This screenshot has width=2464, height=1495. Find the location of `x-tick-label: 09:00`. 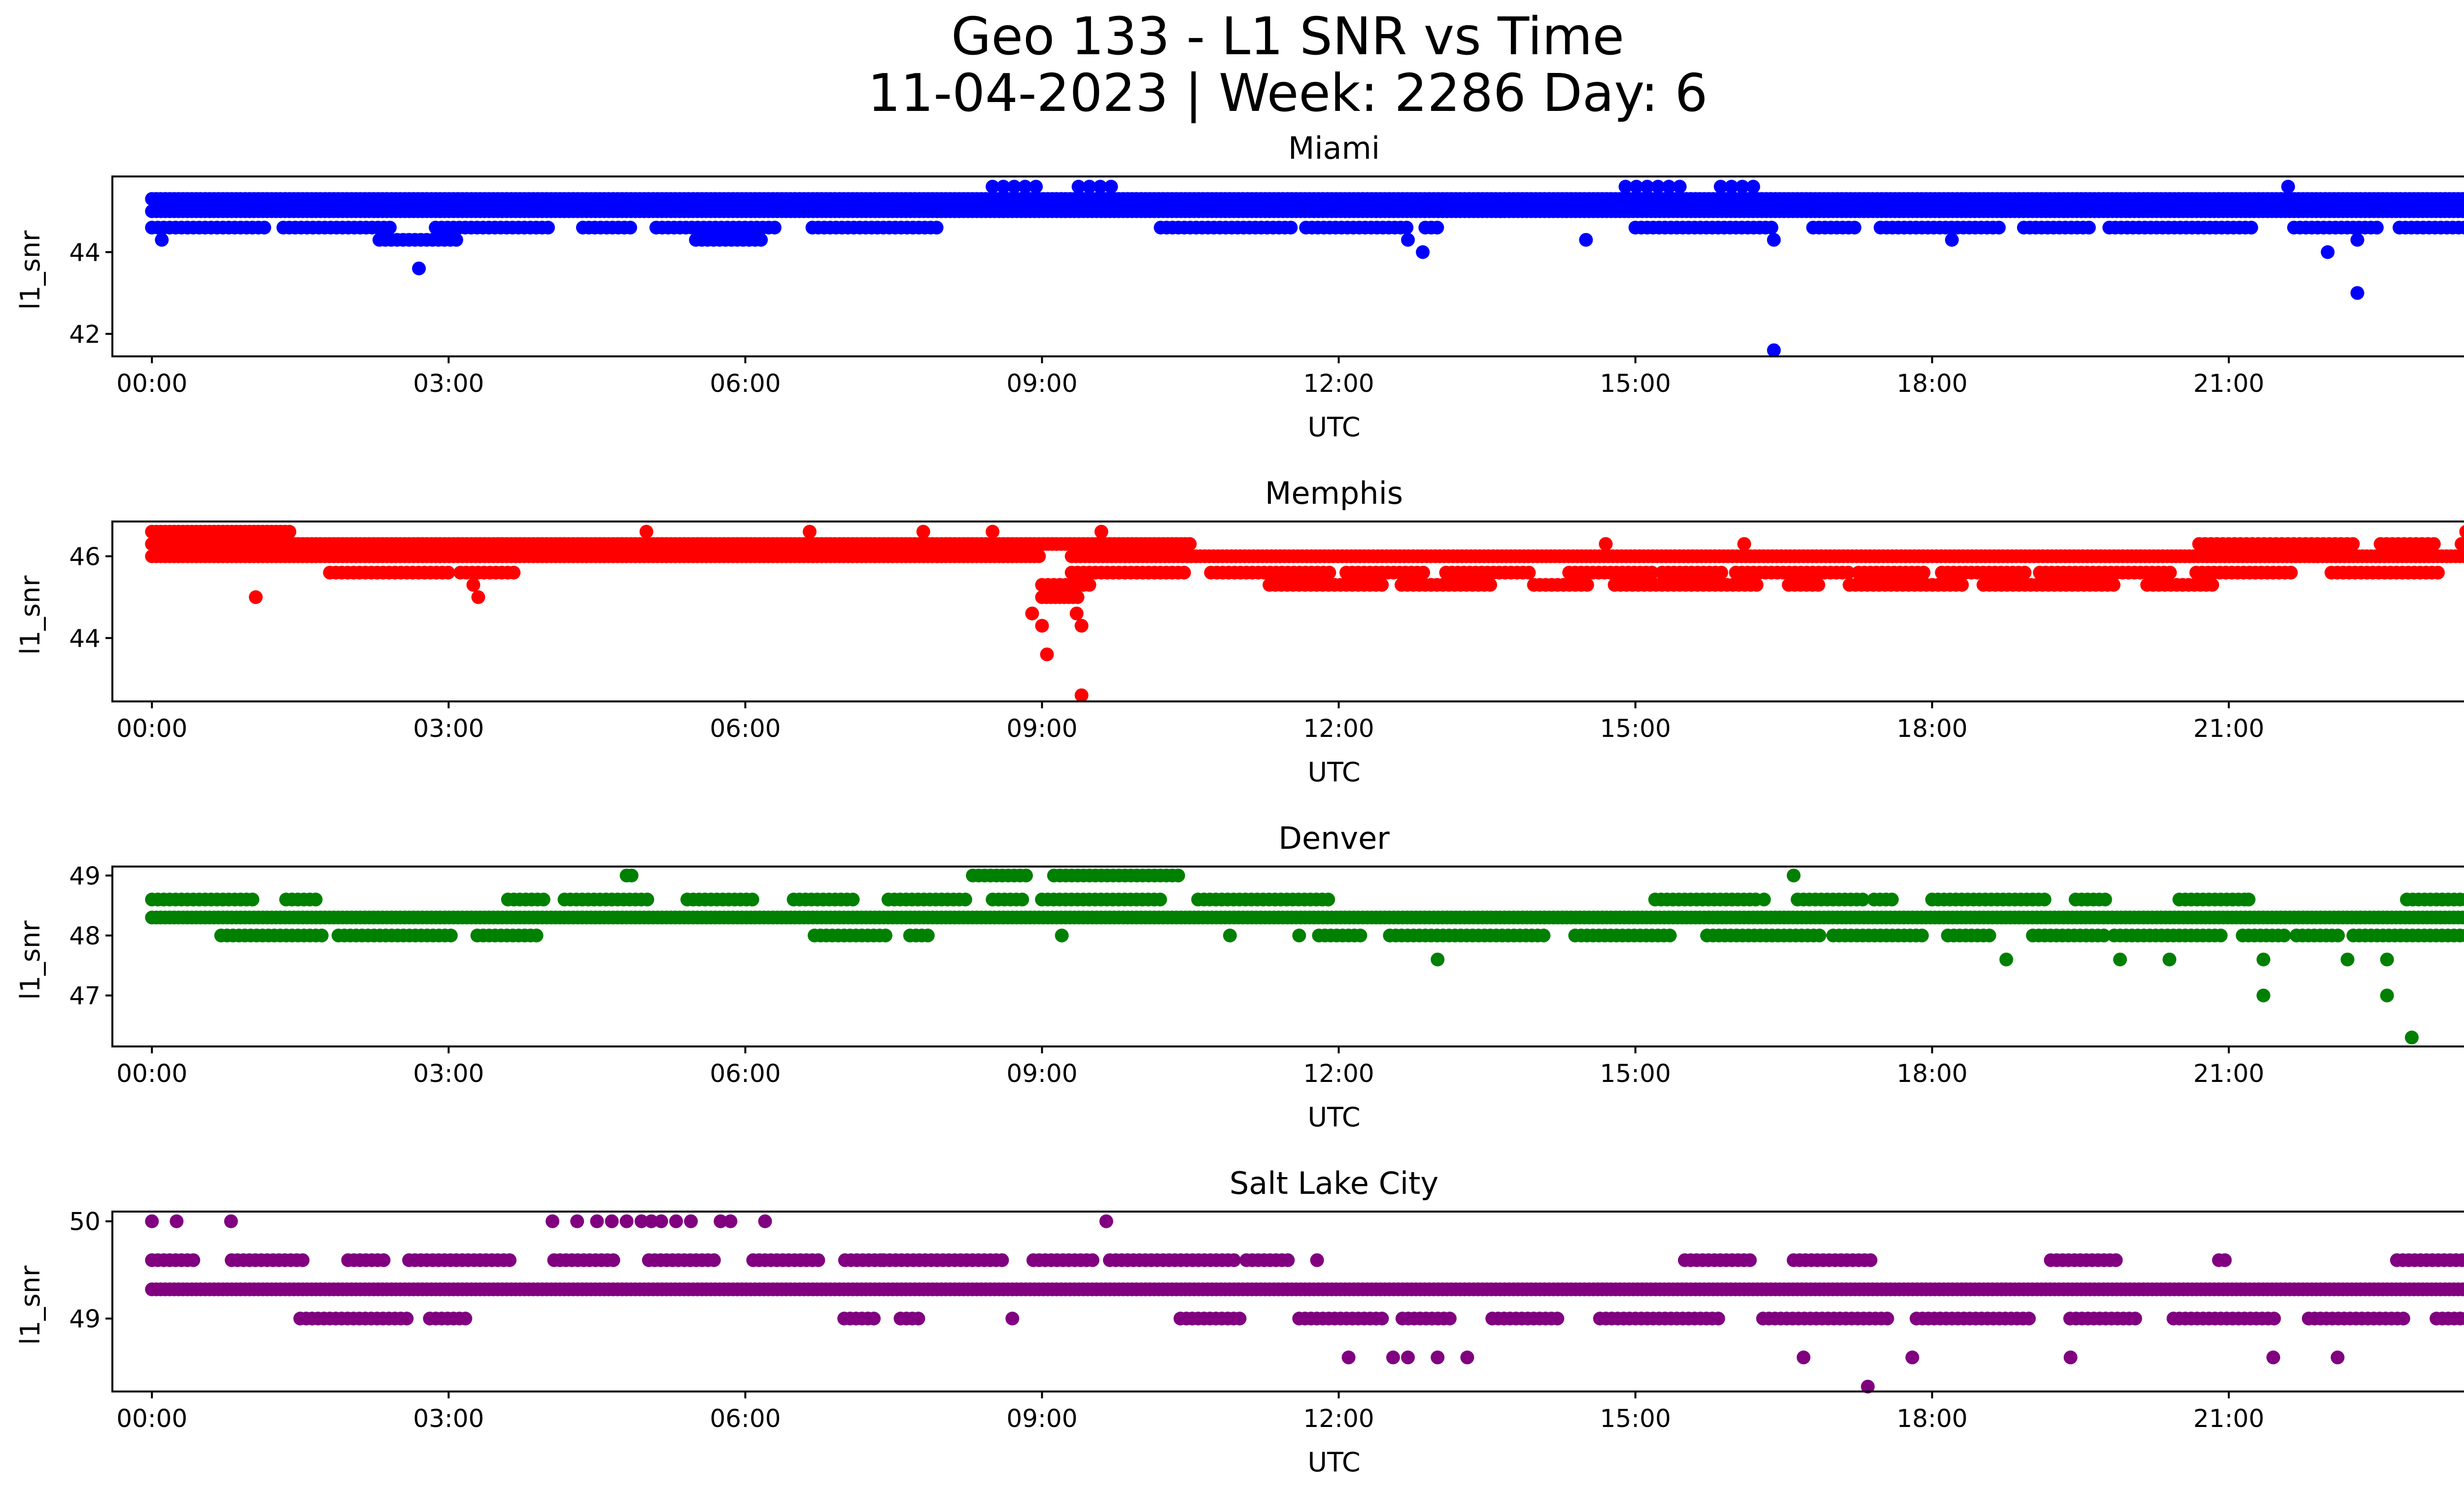

x-tick-label: 09:00 is located at coordinates (1041, 728).